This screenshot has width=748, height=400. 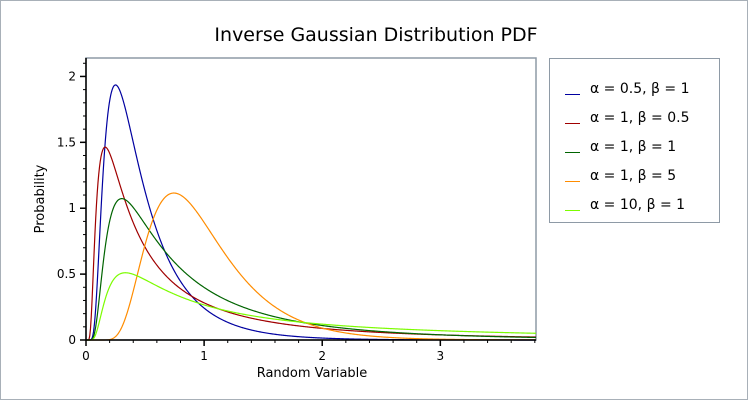 What do you see at coordinates (322, 356) in the screenshot?
I see `x-tick-label: 2` at bounding box center [322, 356].